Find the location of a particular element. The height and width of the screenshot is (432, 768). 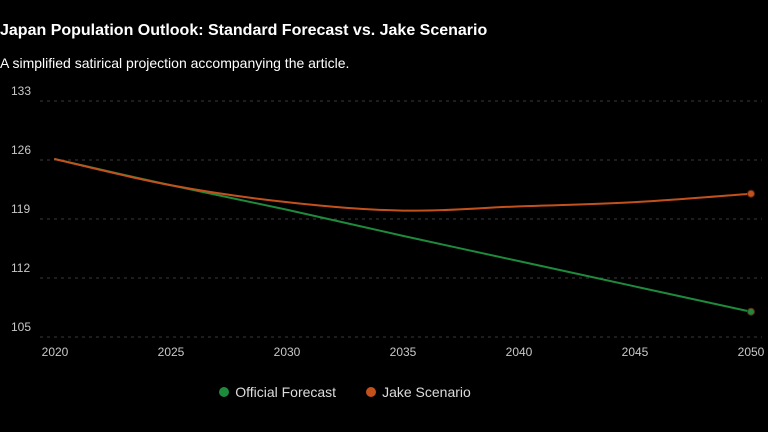

y-axis-ticks: 105 112 119 126 133 is located at coordinates (21, 209).